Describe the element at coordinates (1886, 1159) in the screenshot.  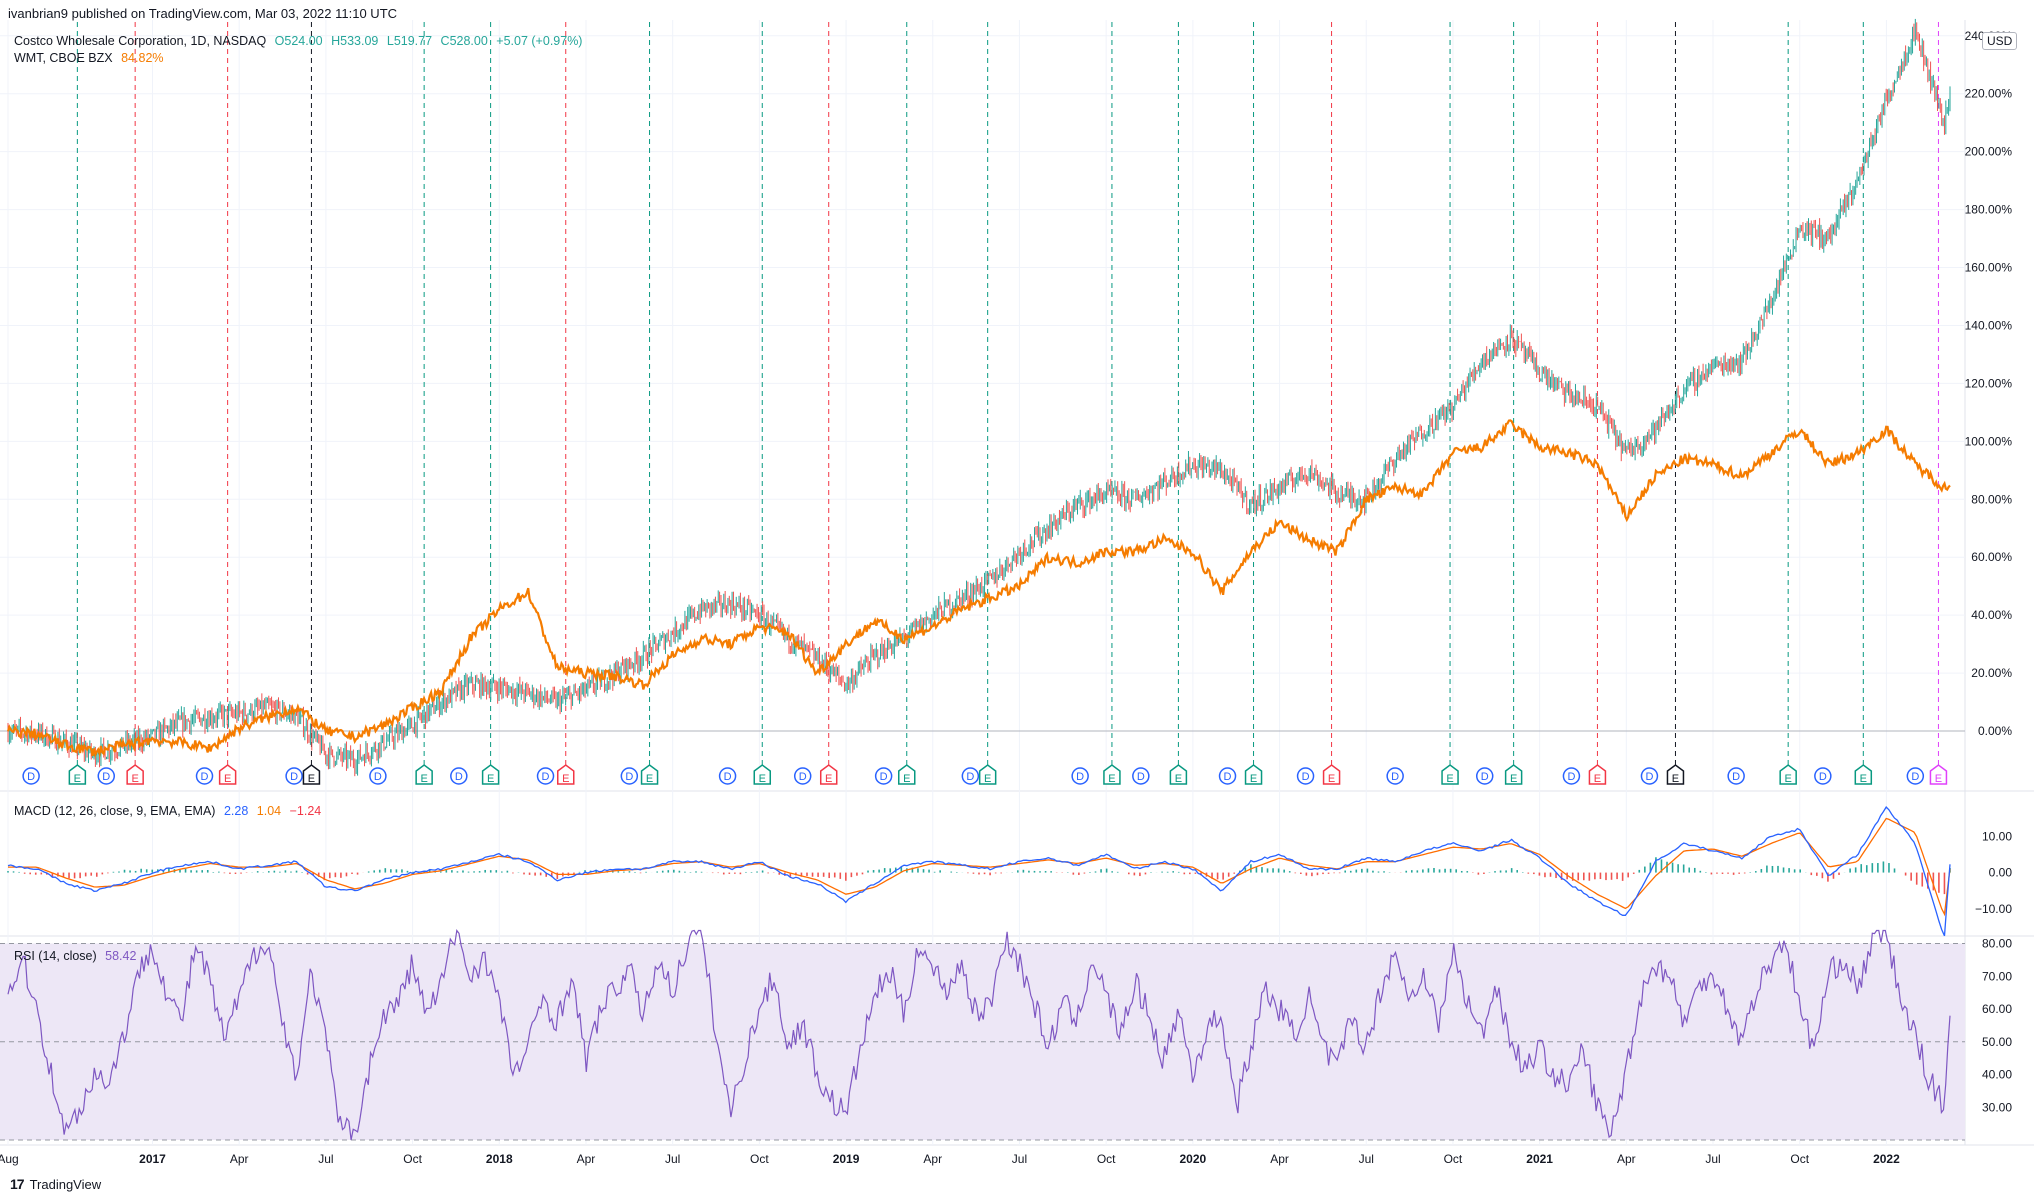
I see `x-tick-label: 2022` at that location.